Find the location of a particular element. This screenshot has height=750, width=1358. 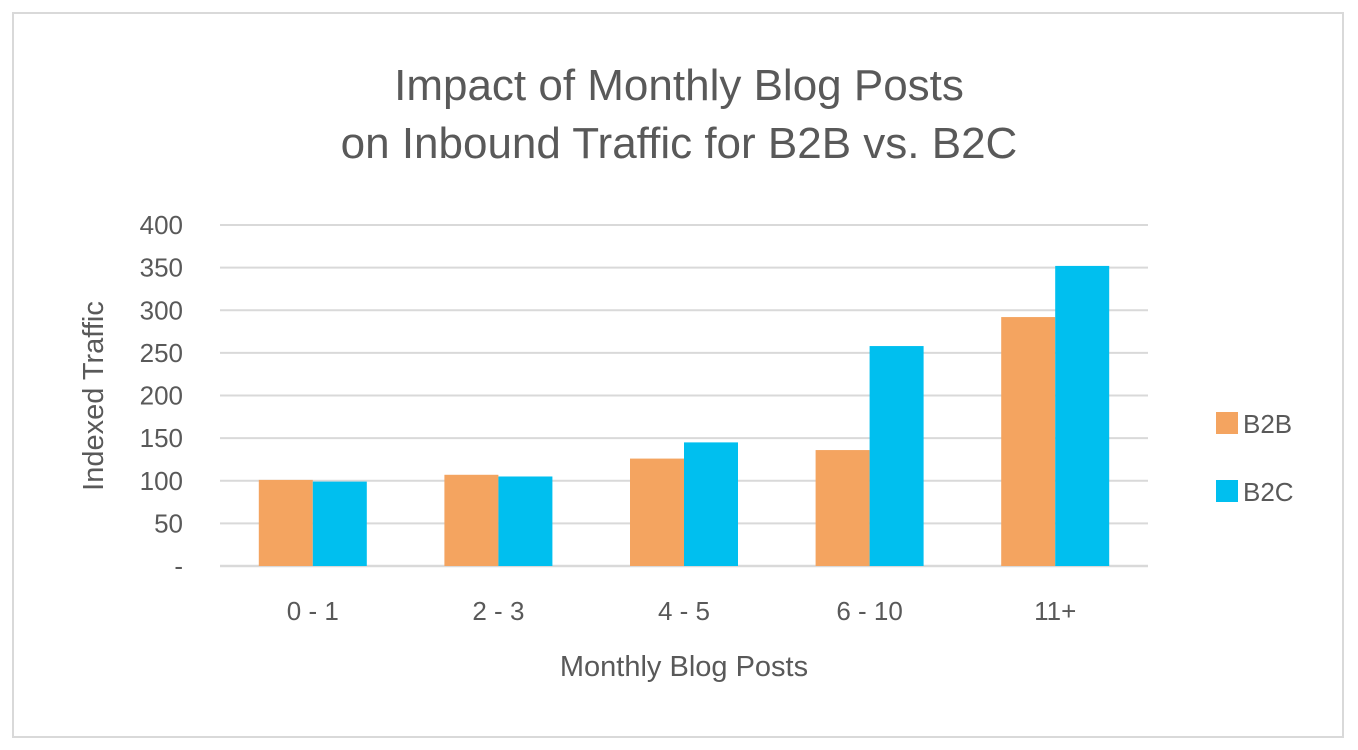

chart-title-line-2: on Inbound Traffic for B2B vs. B2C is located at coordinates (679, 143).